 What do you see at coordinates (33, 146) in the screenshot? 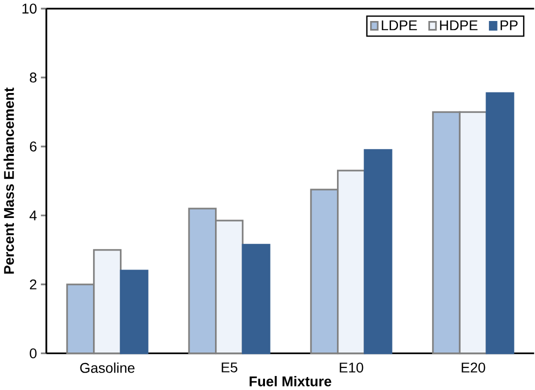
I see `y-tick-label: 6` at bounding box center [33, 146].